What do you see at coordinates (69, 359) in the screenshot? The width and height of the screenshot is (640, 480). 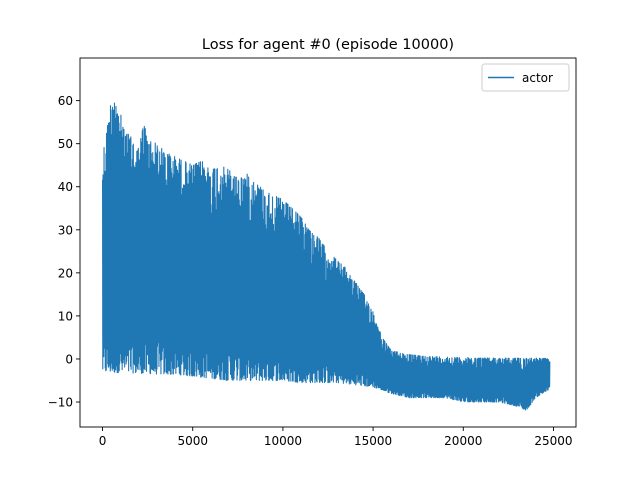 I see `y-tick-label: 0` at bounding box center [69, 359].